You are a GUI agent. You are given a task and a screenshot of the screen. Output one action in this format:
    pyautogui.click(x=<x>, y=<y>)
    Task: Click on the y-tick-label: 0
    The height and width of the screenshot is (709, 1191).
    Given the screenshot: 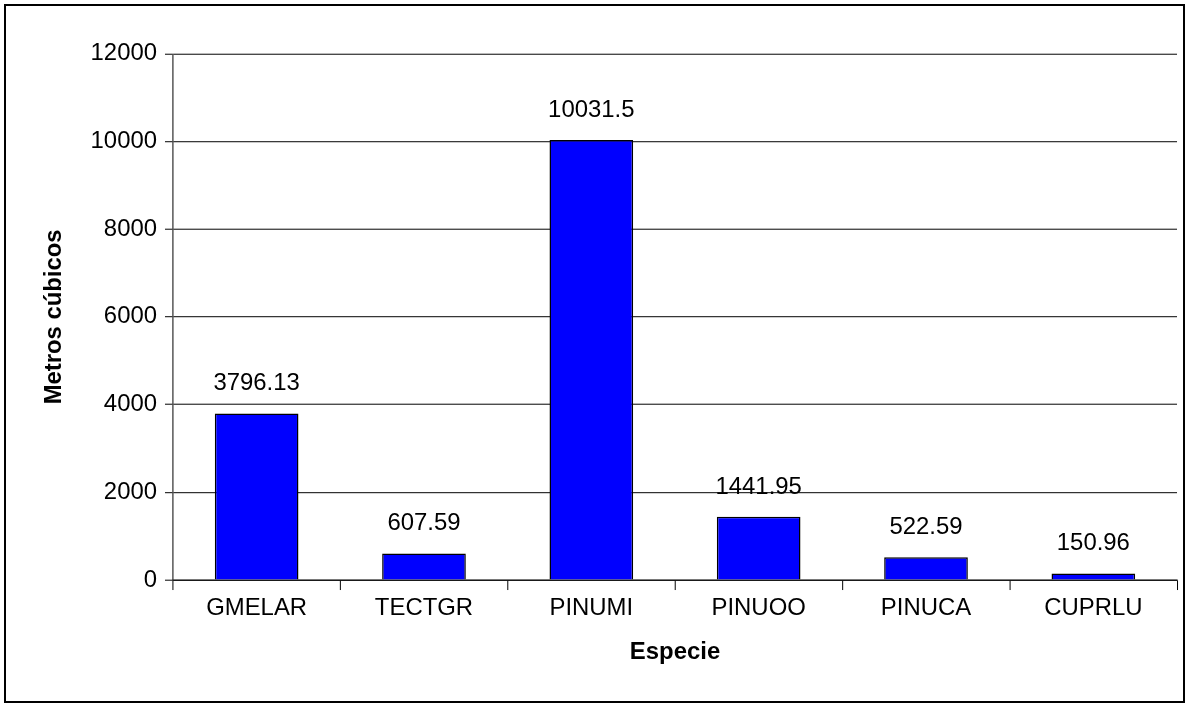 What is the action you would take?
    pyautogui.click(x=150, y=578)
    